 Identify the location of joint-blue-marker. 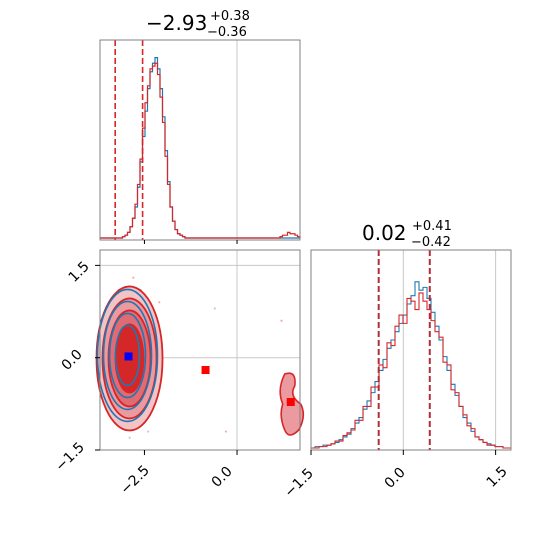
(128, 356).